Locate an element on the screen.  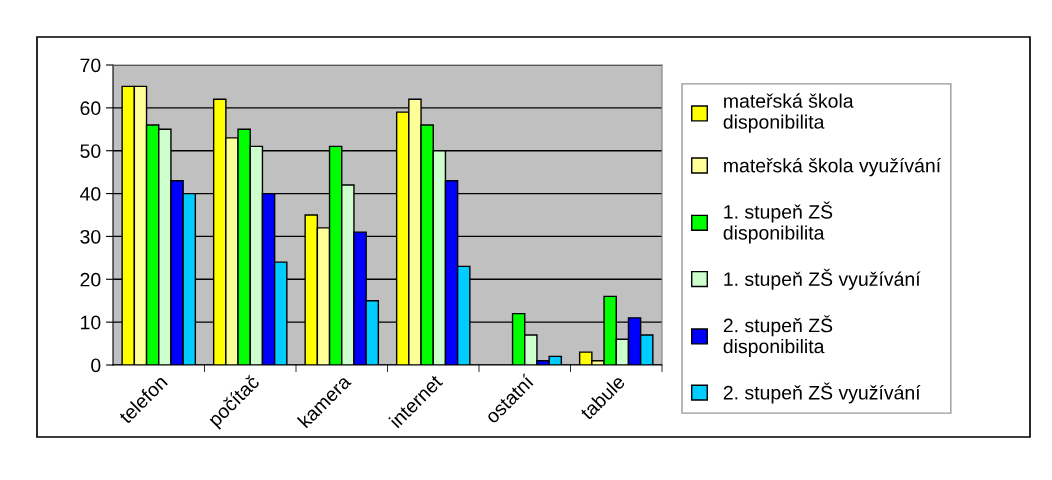
legend-label: mateřská škola disponibilita is located at coordinates (788, 113).